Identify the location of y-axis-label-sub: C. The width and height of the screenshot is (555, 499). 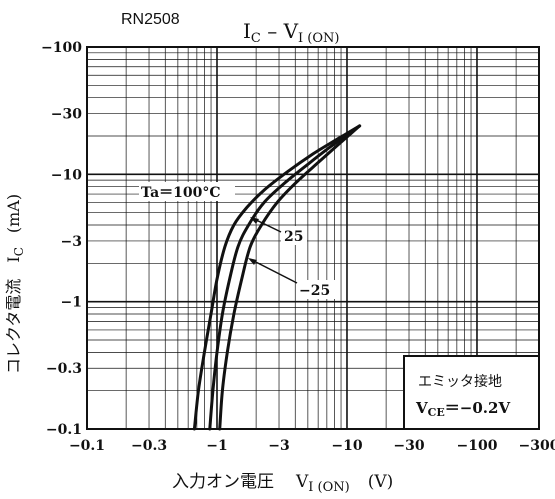
(19, 251).